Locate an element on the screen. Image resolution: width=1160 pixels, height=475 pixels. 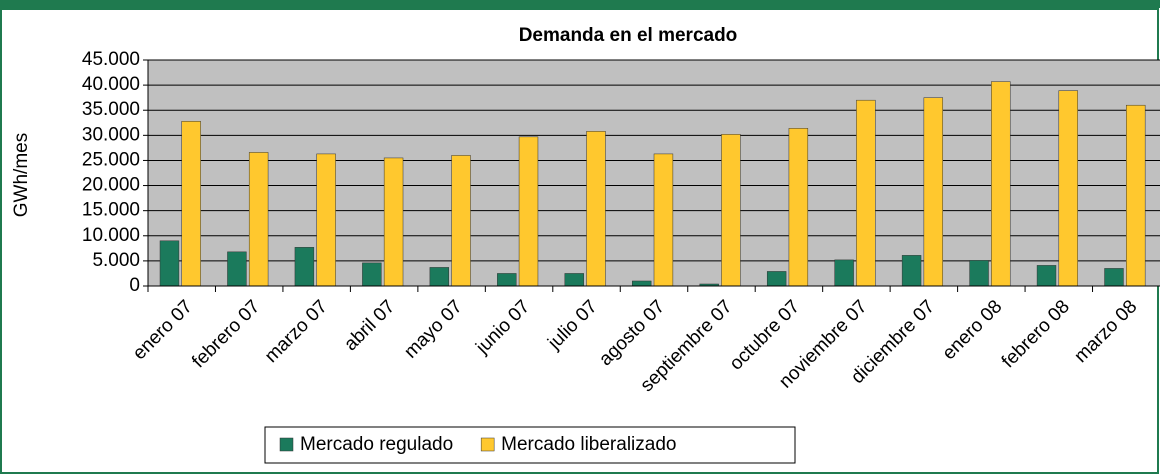
y-tick-label: 15.000 is located at coordinates (111, 210).